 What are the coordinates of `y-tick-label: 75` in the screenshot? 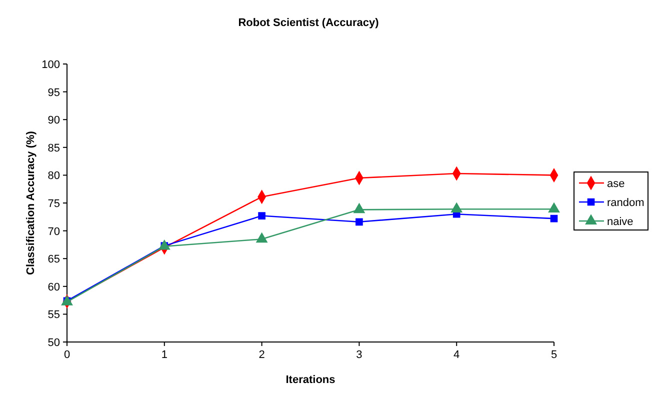 It's located at (54, 204).